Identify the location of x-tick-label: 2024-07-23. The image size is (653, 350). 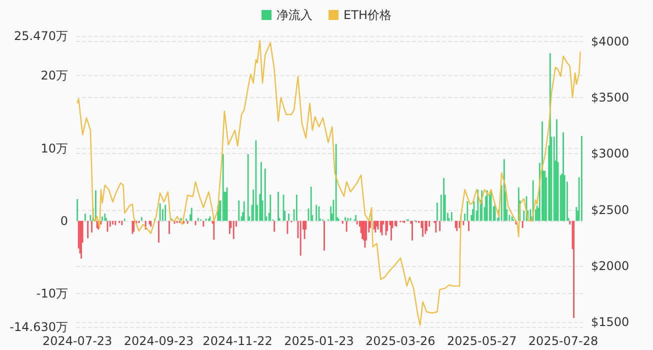
(77, 341).